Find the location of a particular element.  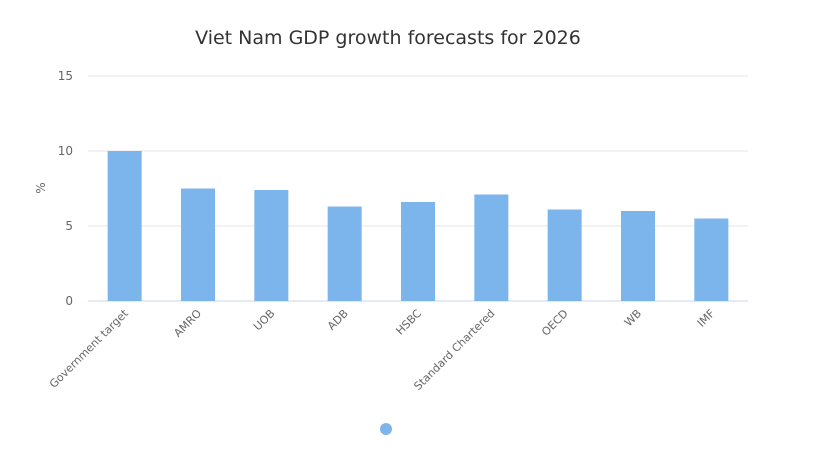

y-tick-label: 10 is located at coordinates (65, 151).